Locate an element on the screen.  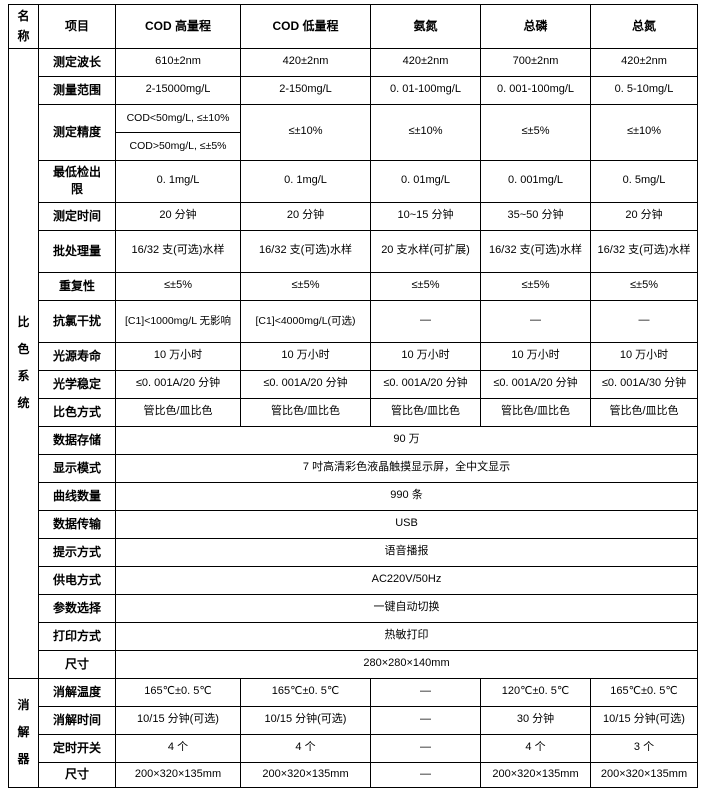
table-row: 光源寿命 10 万小时 10 万小时 10 万小时 10 万小时 10 万小时 is located at coordinates (353, 356).